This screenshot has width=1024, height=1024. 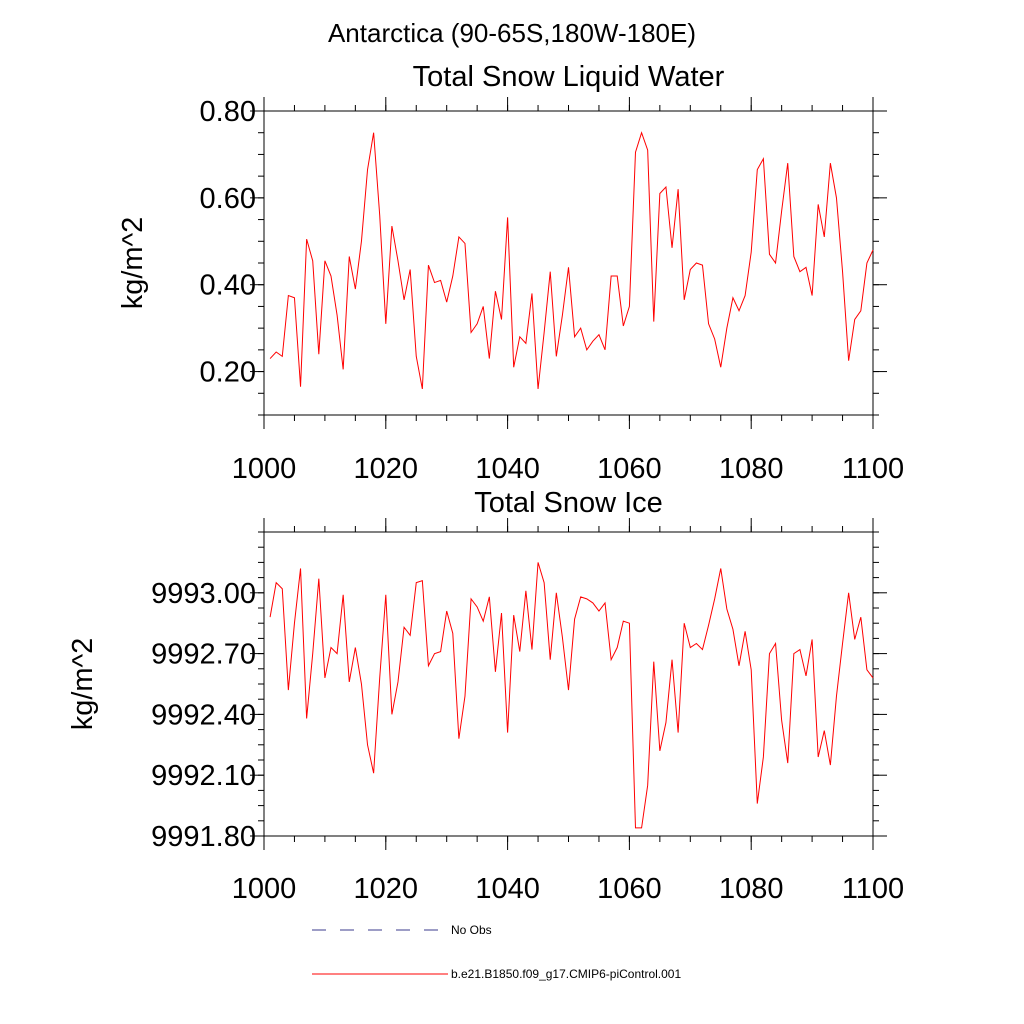 What do you see at coordinates (471, 930) in the screenshot?
I see `legend-obs-label: No Obs` at bounding box center [471, 930].